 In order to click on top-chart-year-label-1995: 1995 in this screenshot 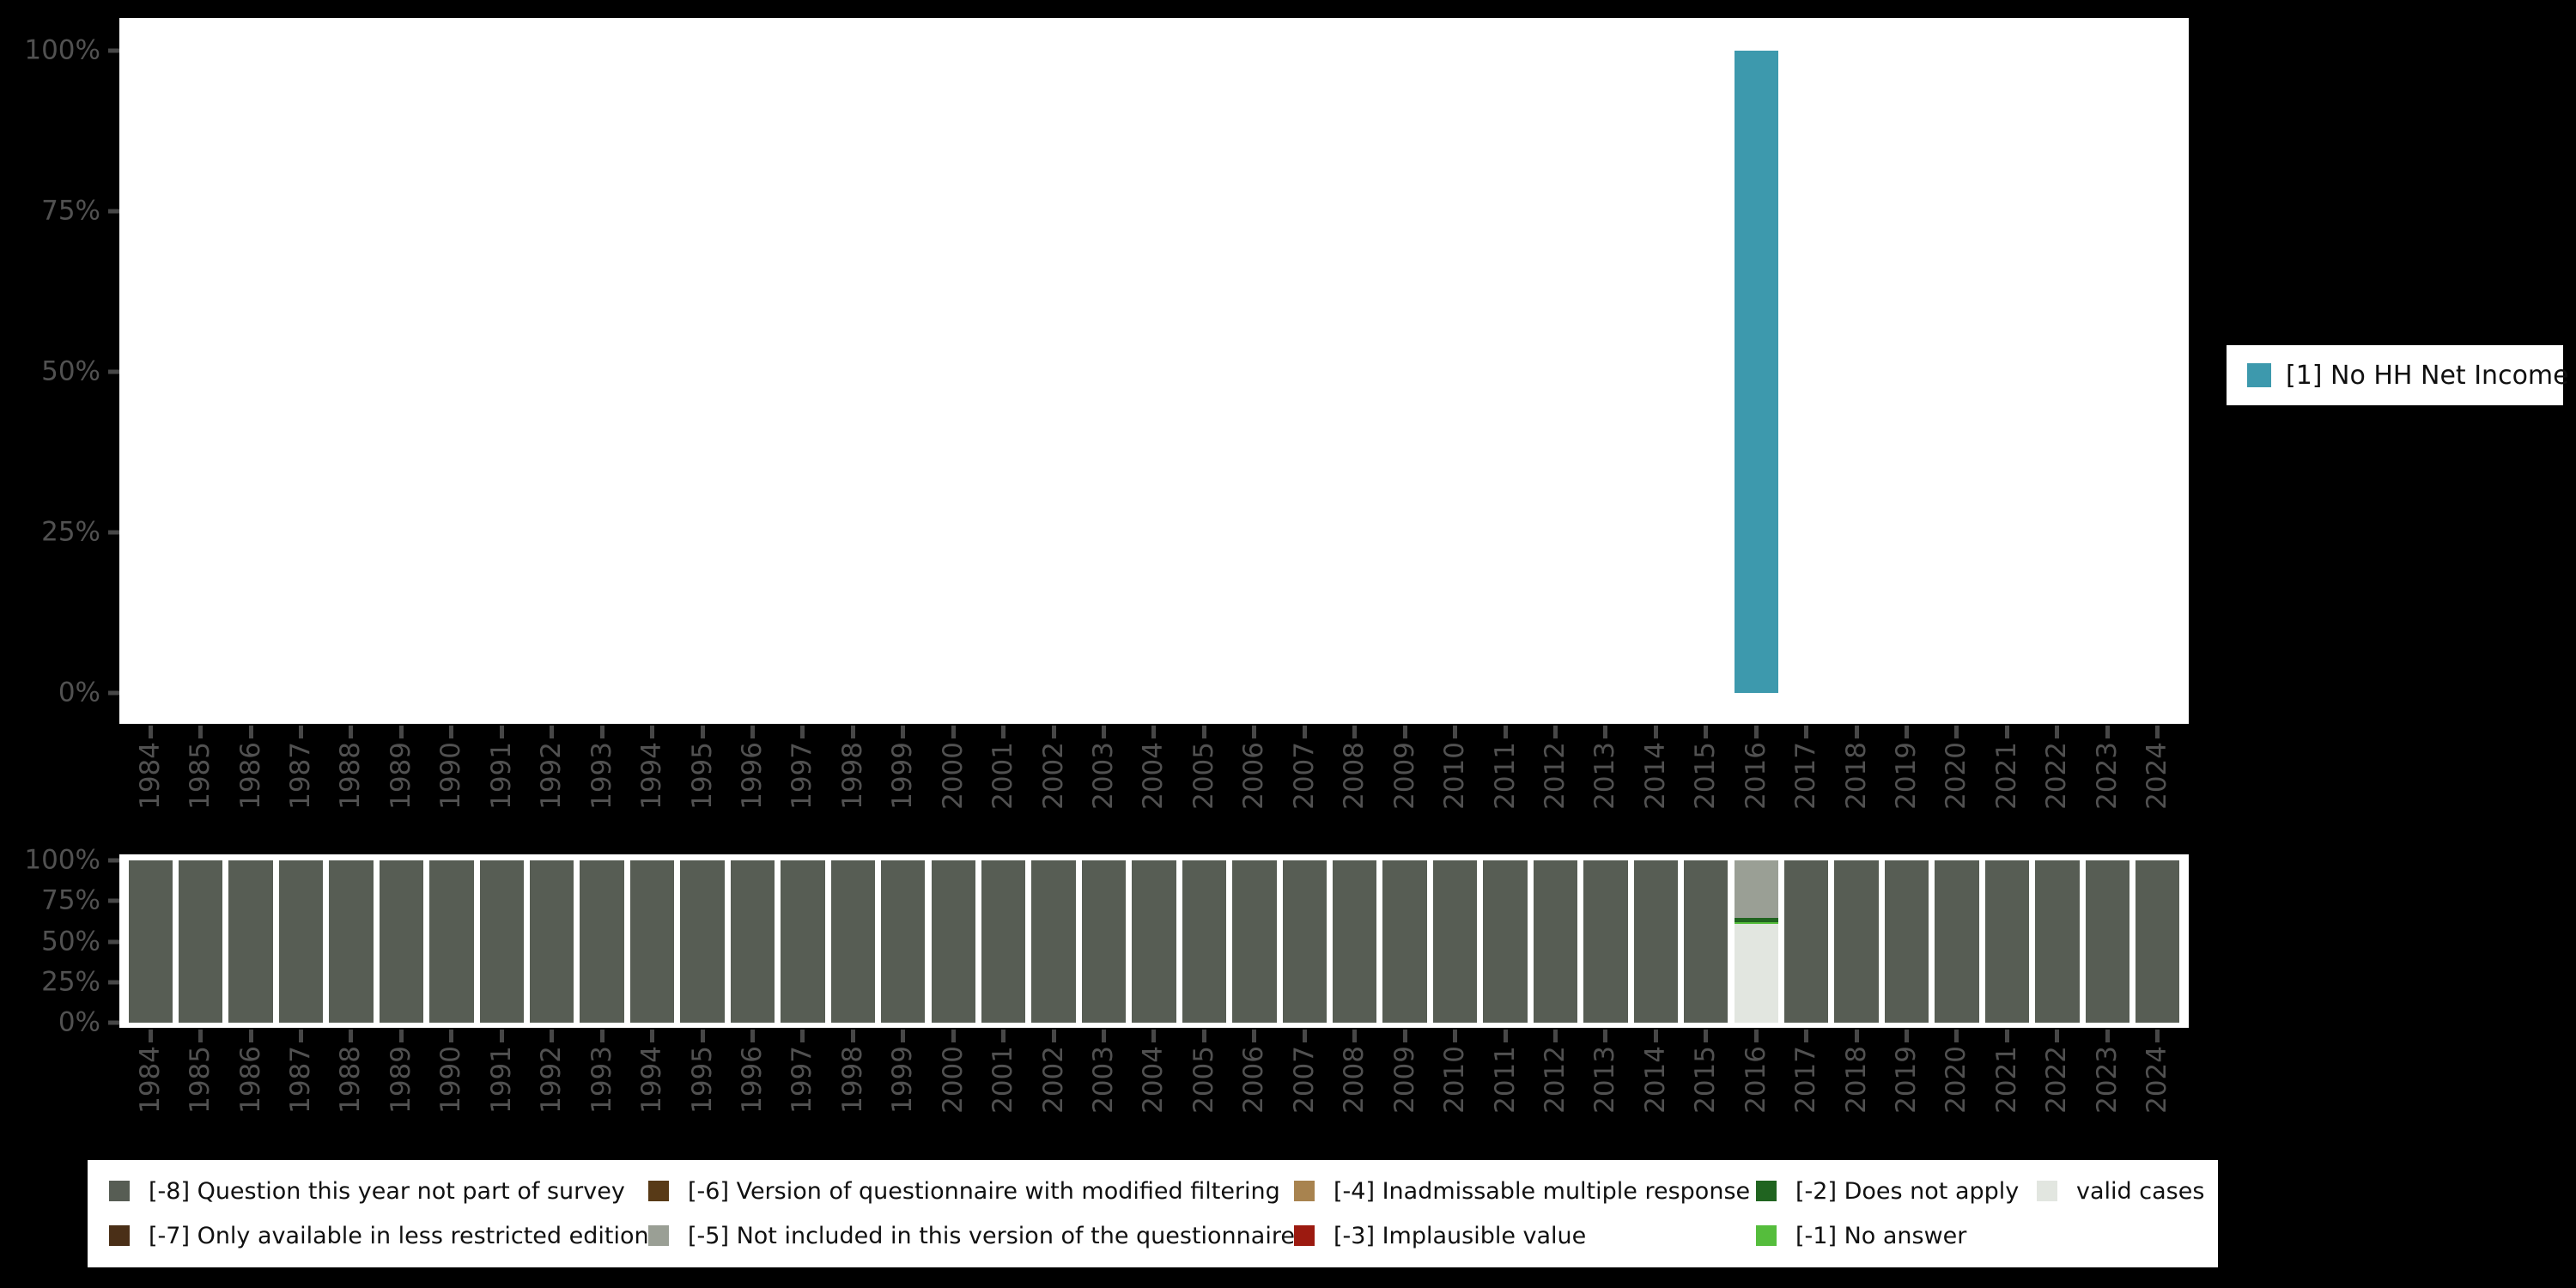, I will do `click(702, 776)`.